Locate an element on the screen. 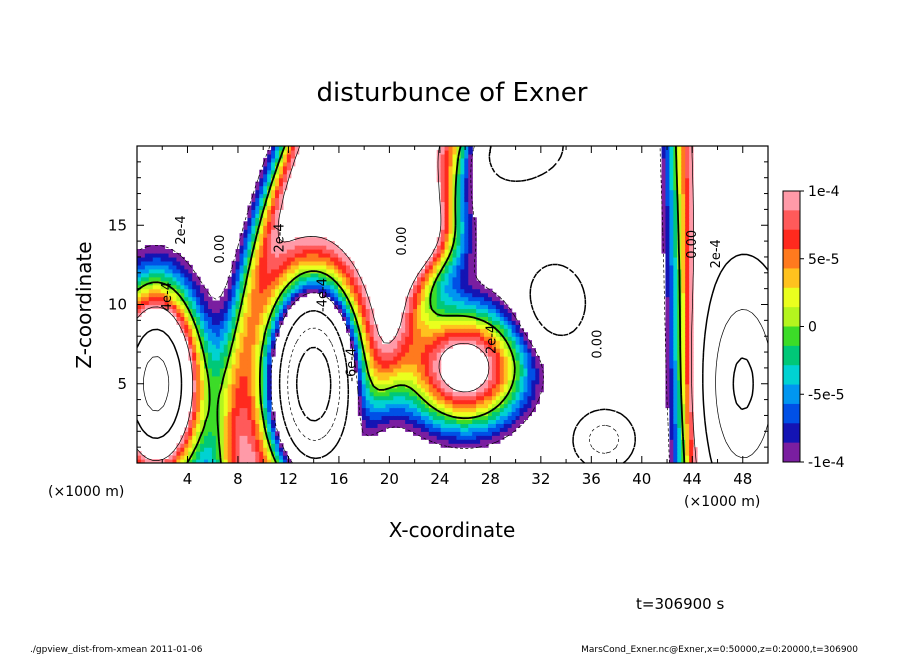 The height and width of the screenshot is (654, 904). fill-cell-2009 is located at coordinates (372, 421).